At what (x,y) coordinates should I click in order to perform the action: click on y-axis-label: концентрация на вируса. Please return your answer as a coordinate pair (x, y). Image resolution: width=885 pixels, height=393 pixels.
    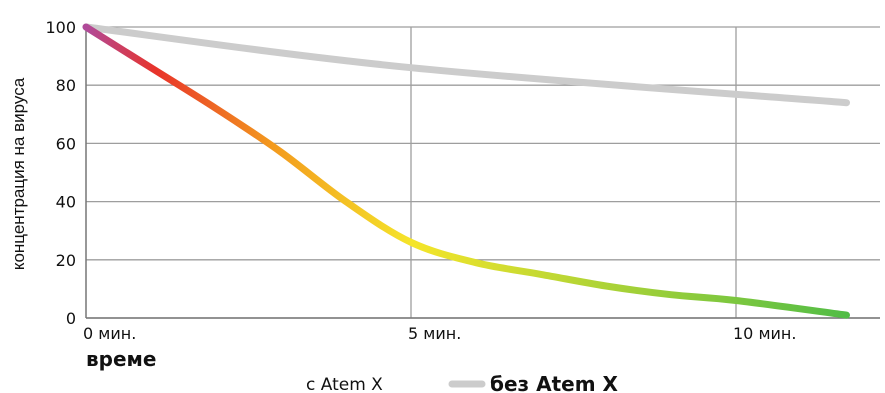
    Looking at the image, I should click on (18, 173).